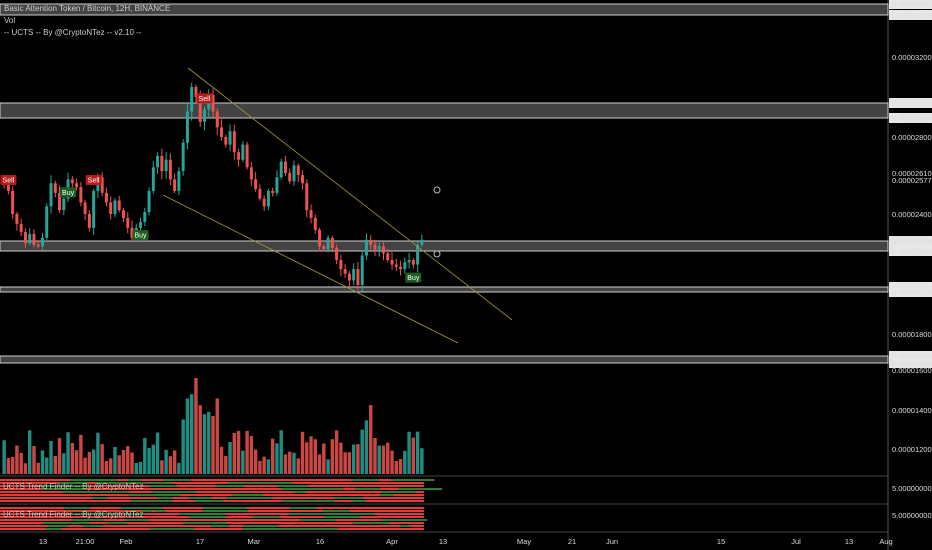 This screenshot has width=932, height=550. Describe the element at coordinates (912, 118) in the screenshot. I see `y-tick-label: 0.00002899` at that location.